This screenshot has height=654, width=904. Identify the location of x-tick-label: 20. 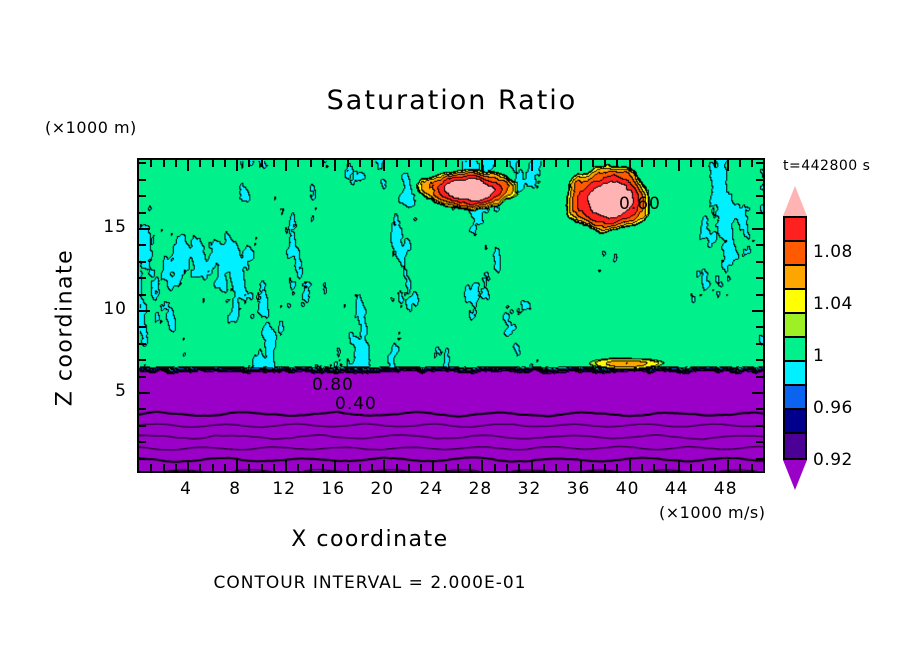
(382, 489).